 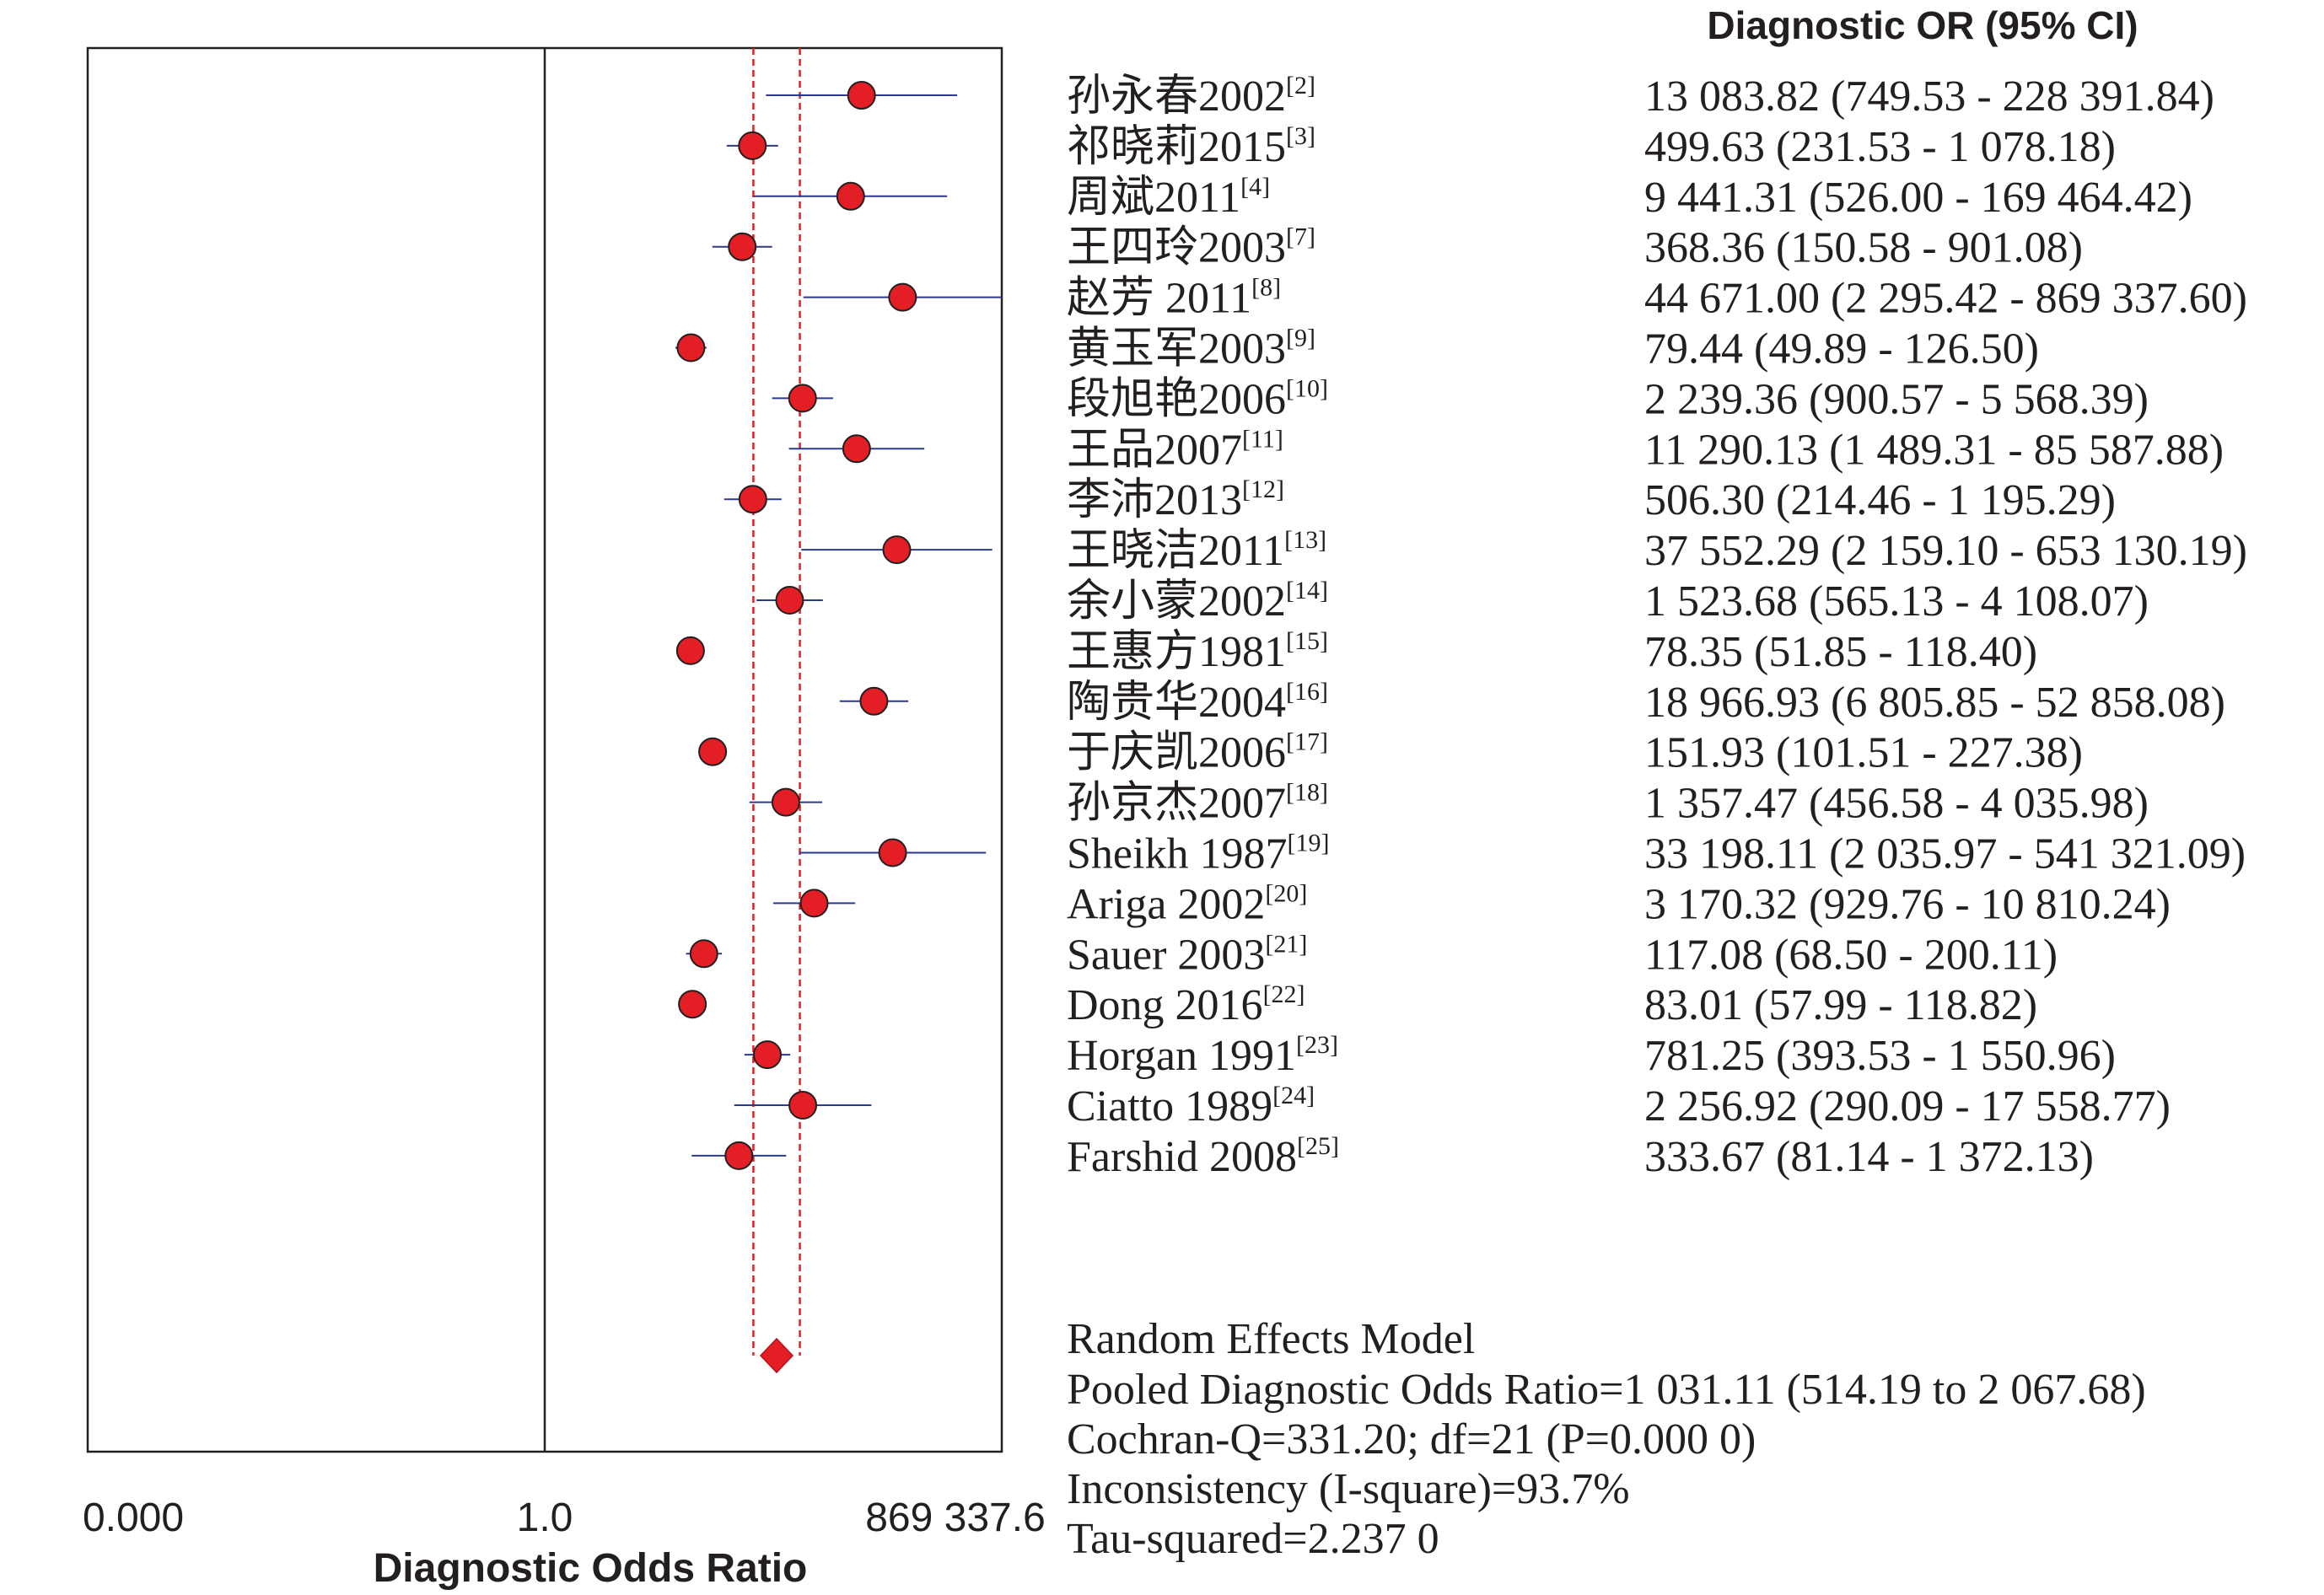 I want to click on study-value: 44 671.00 (2 295.42 - 869 337.60), so click(x=1945, y=299).